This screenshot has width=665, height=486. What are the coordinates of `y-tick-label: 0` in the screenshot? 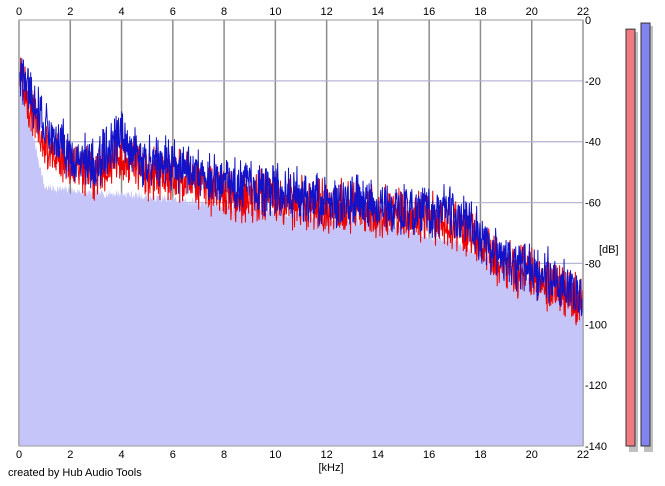 It's located at (588, 21).